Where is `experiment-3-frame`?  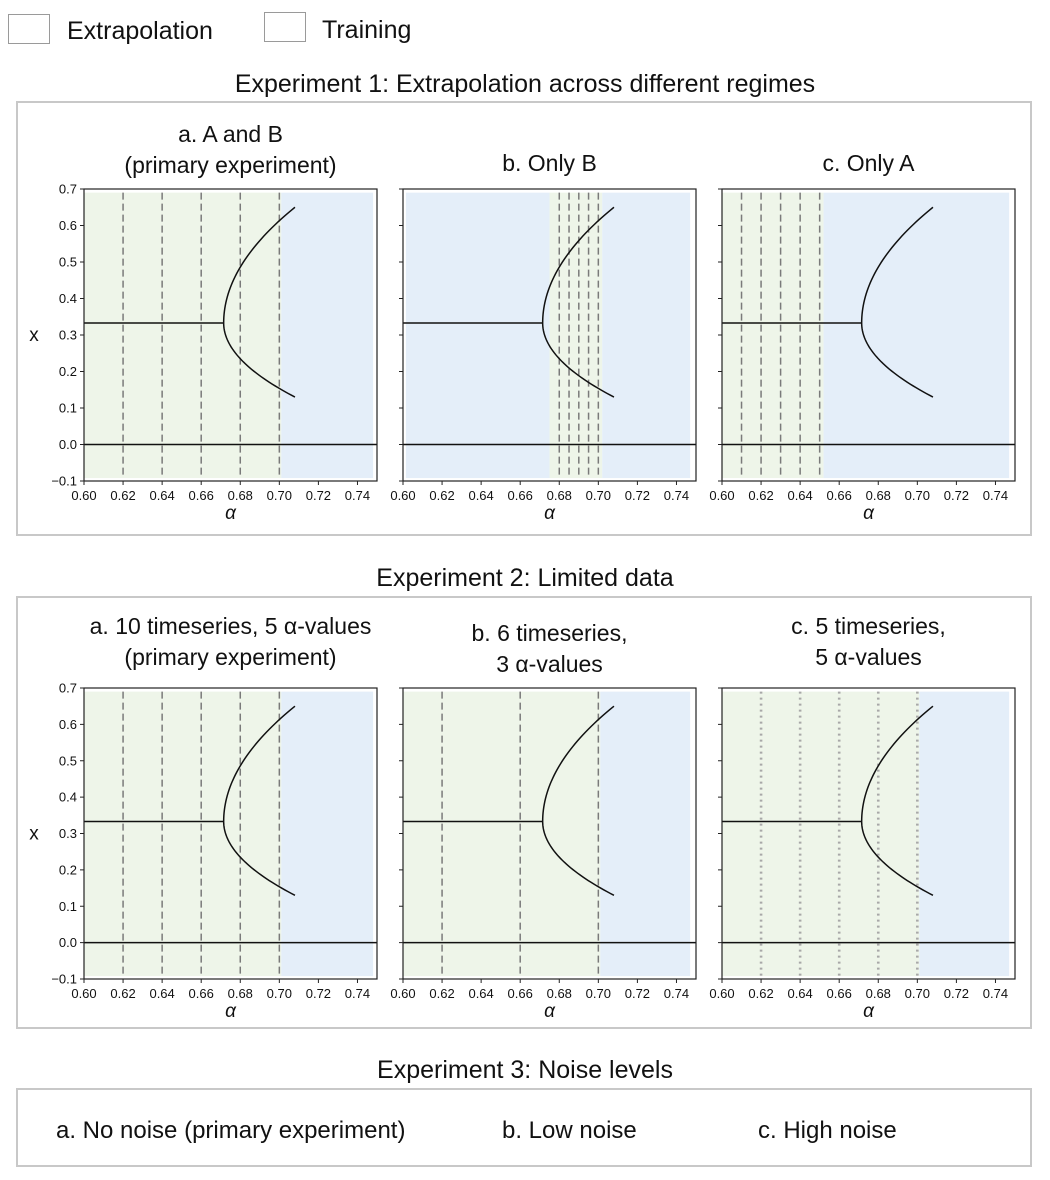
experiment-3-frame is located at coordinates (524, 1127).